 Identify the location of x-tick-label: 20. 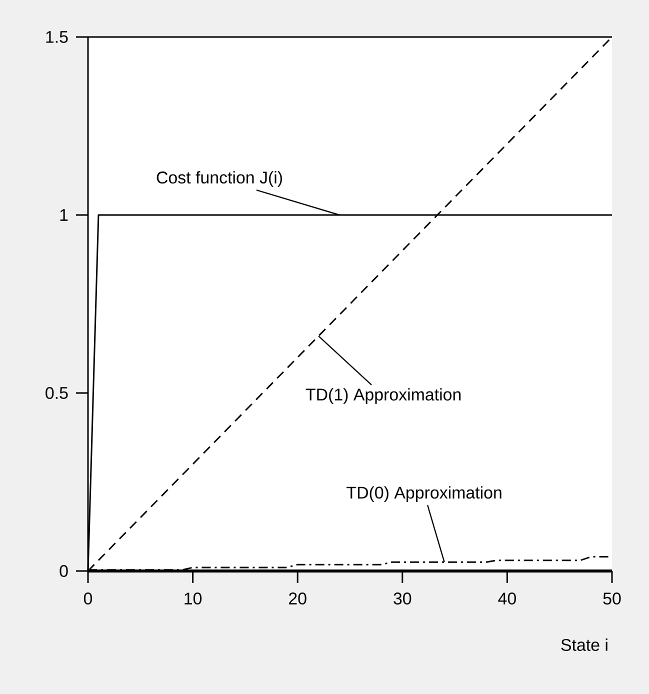
(297, 598).